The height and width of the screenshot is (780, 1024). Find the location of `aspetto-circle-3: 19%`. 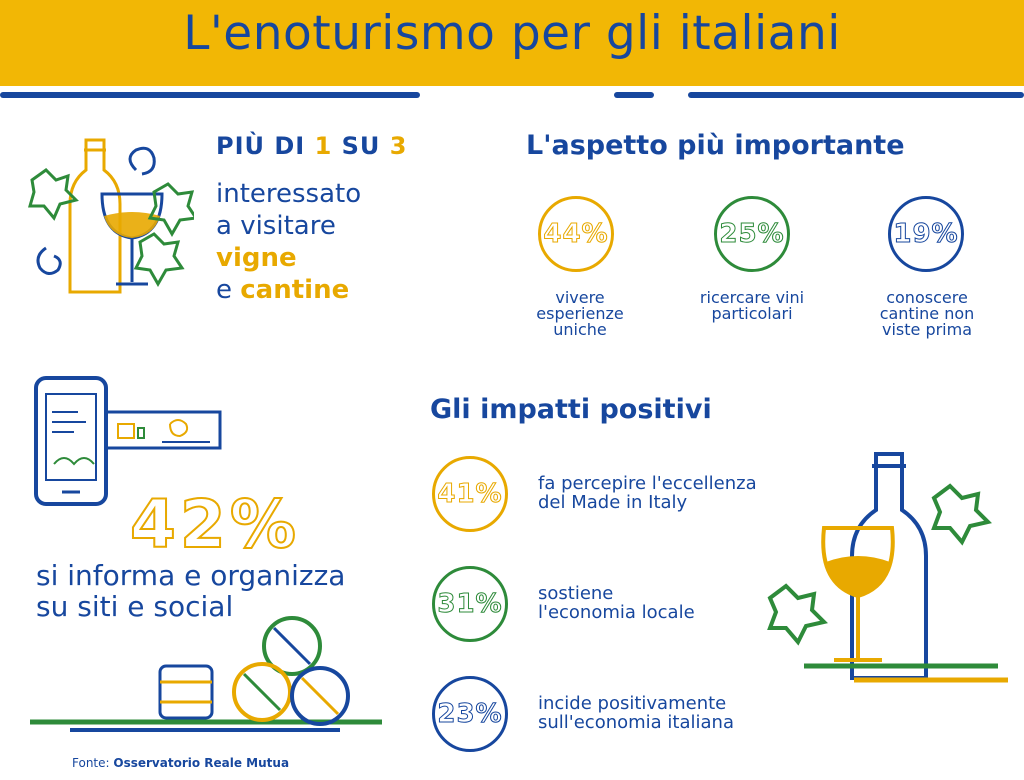

aspetto-circle-3: 19% is located at coordinates (926, 234).